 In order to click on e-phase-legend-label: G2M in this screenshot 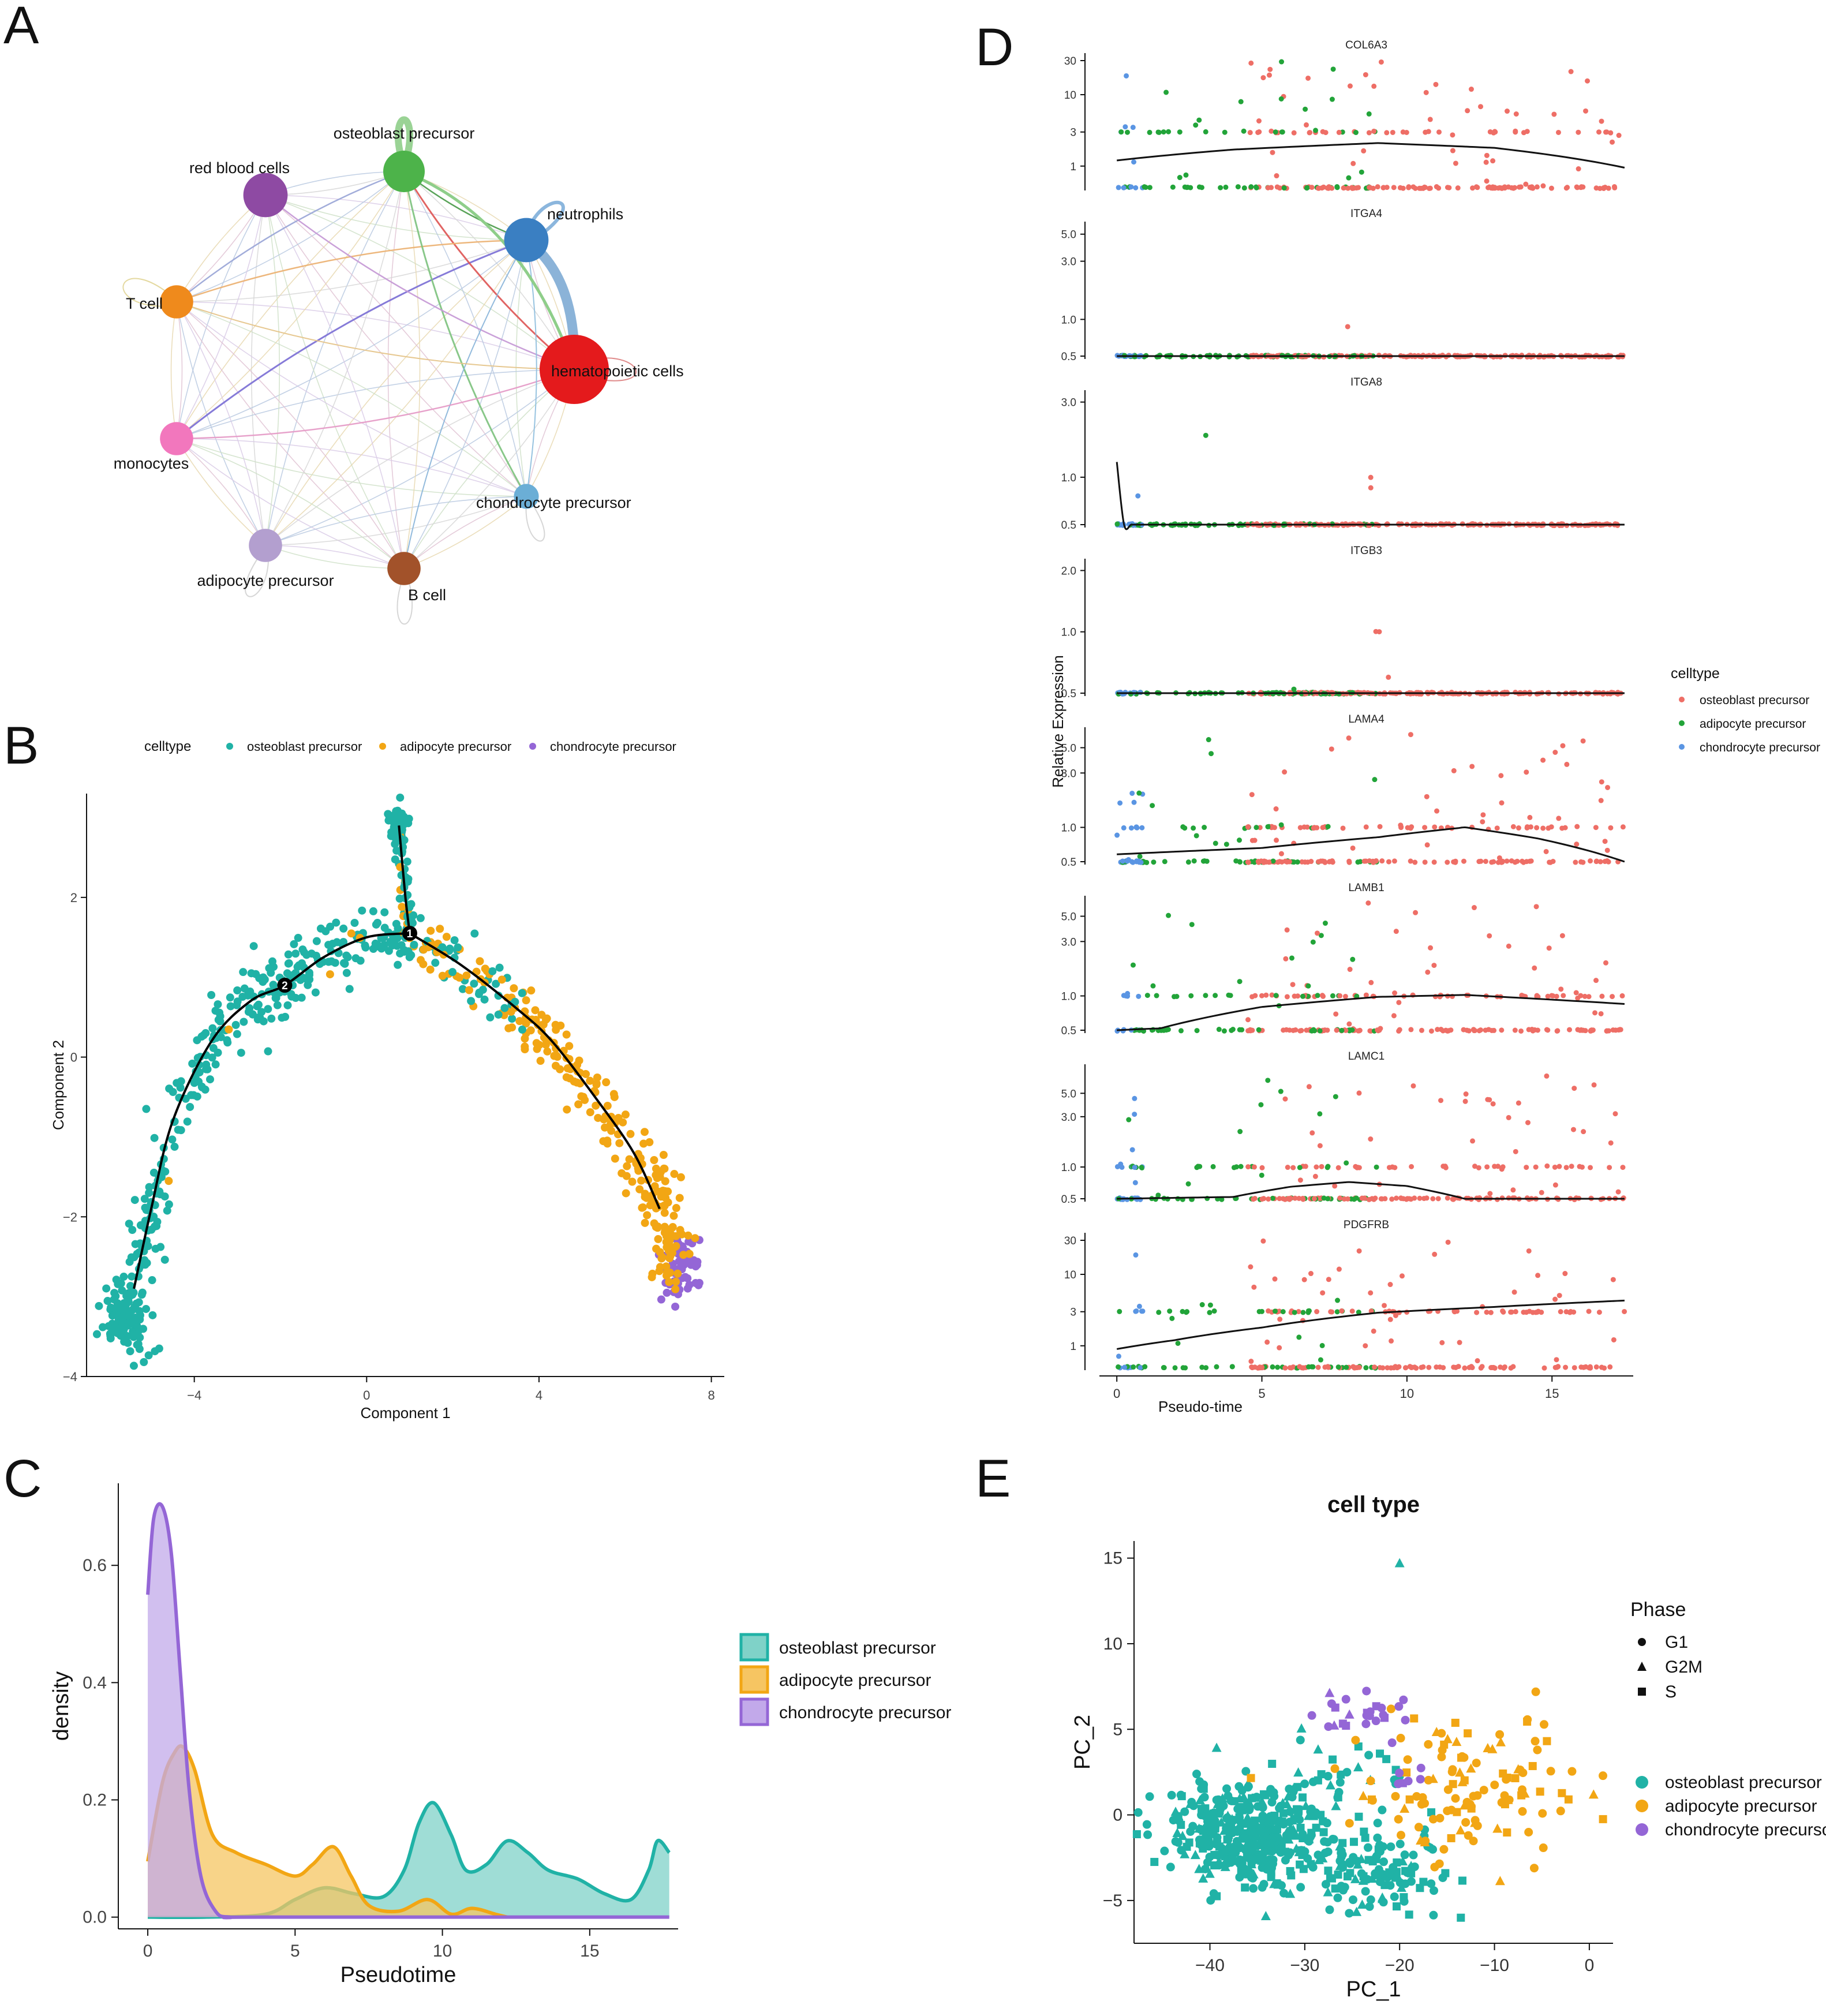, I will do `click(1683, 1667)`.